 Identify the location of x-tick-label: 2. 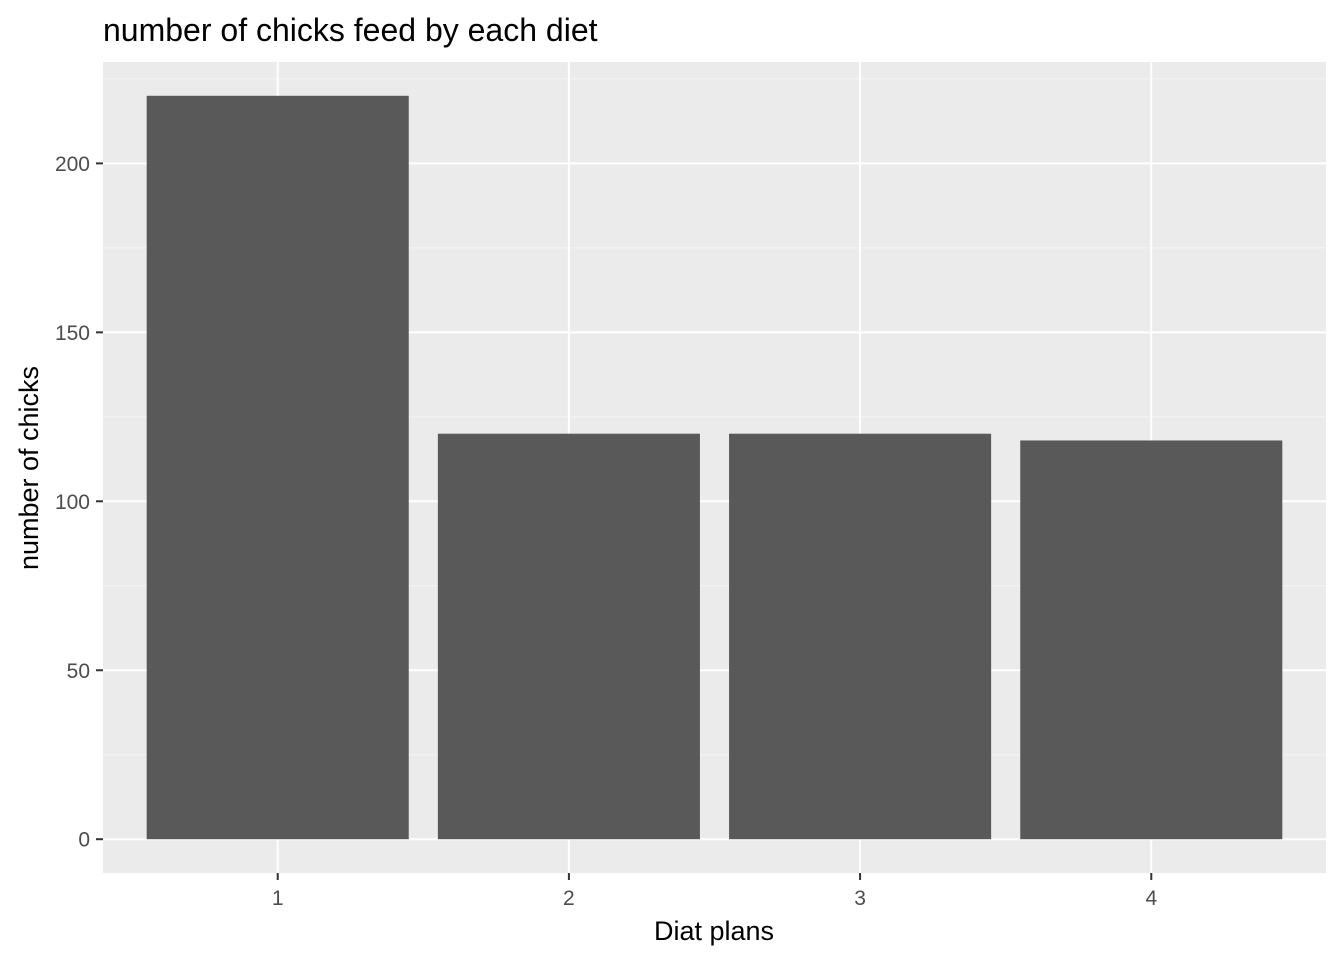
(569, 898).